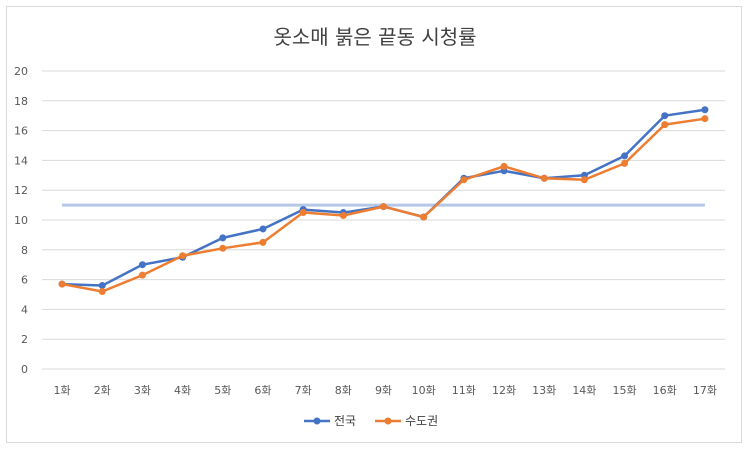 The image size is (750, 453). What do you see at coordinates (464, 390) in the screenshot?
I see `x-tick-label: 11화` at bounding box center [464, 390].